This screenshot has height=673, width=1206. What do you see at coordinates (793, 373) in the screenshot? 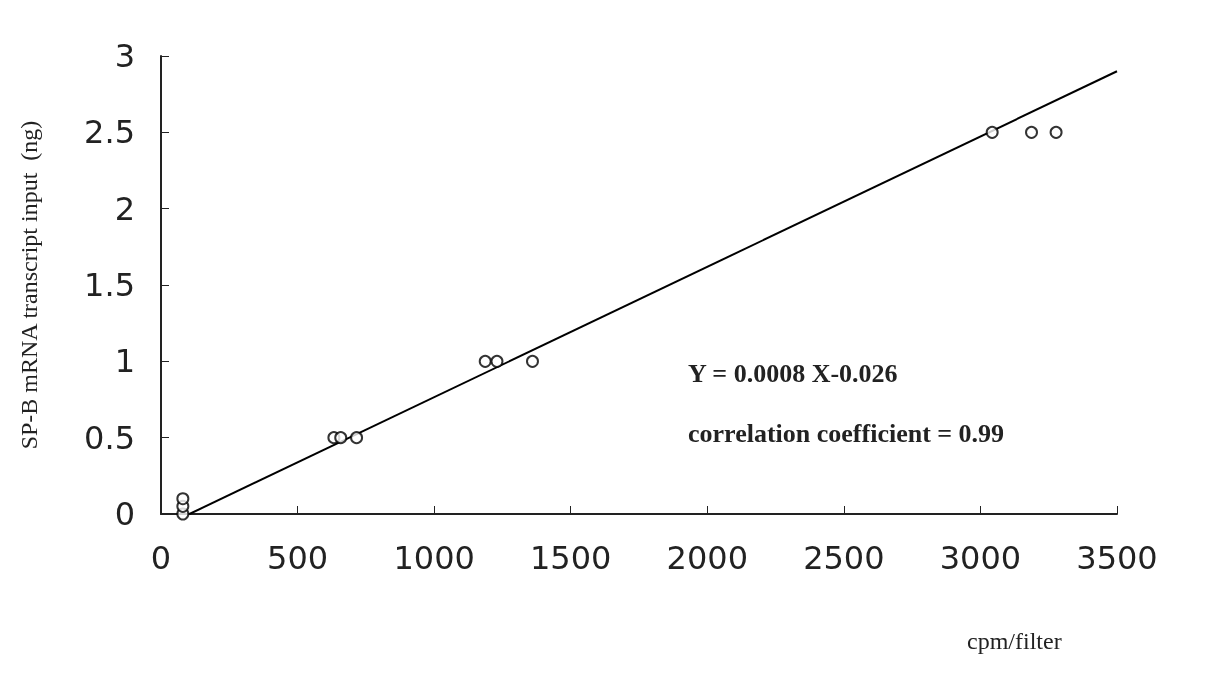
I see `annotation: Y = 0.0008 X-0.026` at bounding box center [793, 373].